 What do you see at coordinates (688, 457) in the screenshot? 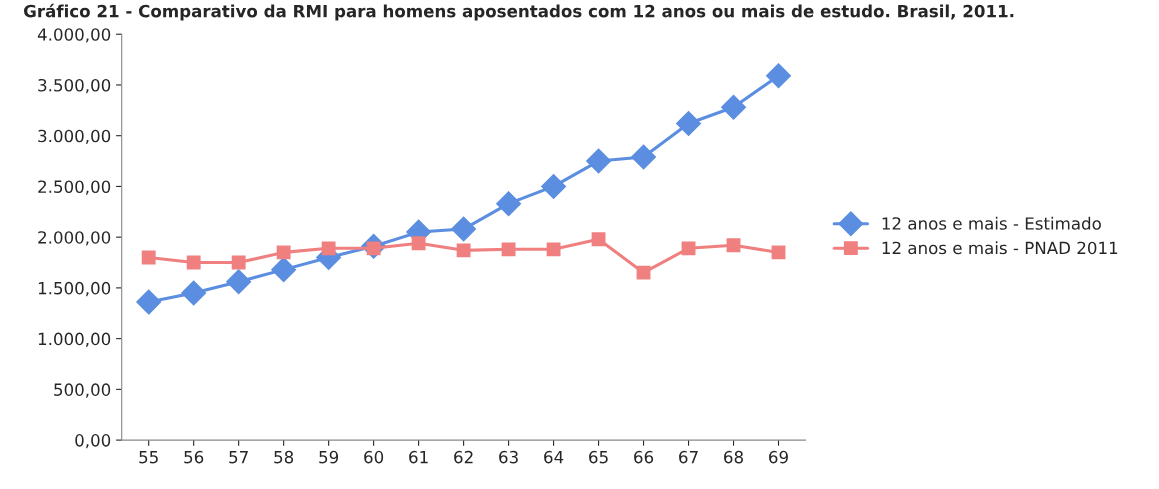
I see `x-tick-label: 67` at bounding box center [688, 457].